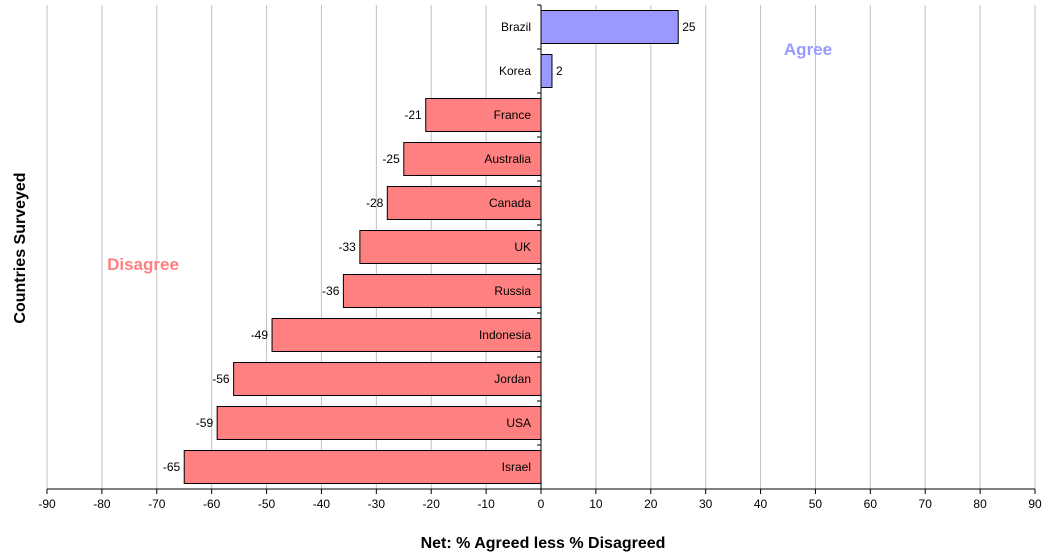 The width and height of the screenshot is (1052, 558). What do you see at coordinates (512, 379) in the screenshot?
I see `category-label: Jordan` at bounding box center [512, 379].